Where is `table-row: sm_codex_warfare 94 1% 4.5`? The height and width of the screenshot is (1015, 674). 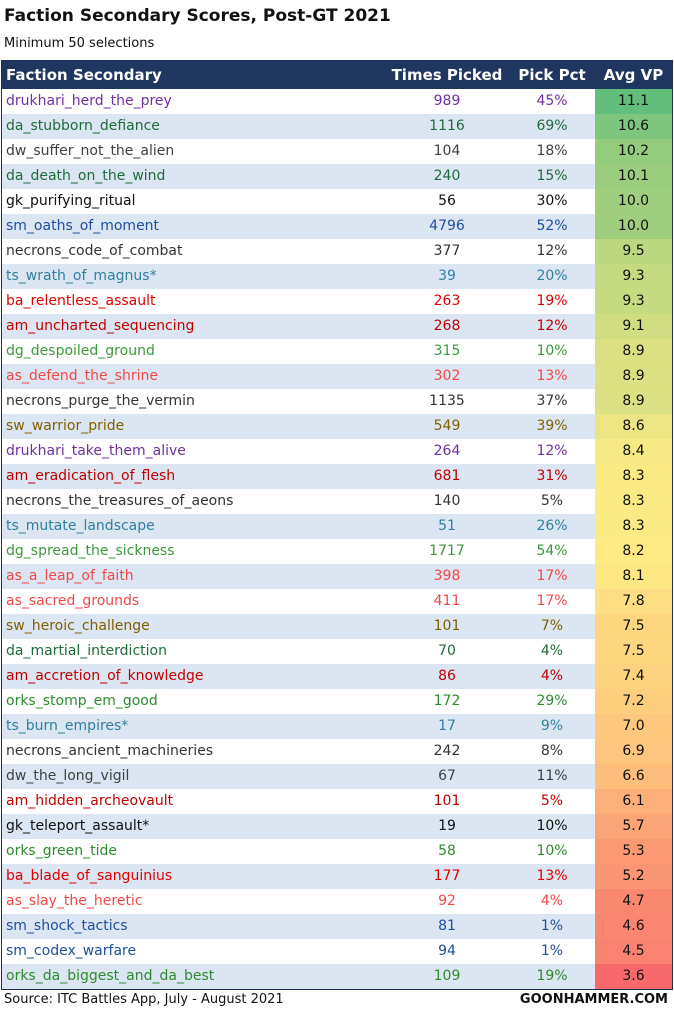
table-row: sm_codex_warfare 94 1% 4.5 is located at coordinates (337, 951).